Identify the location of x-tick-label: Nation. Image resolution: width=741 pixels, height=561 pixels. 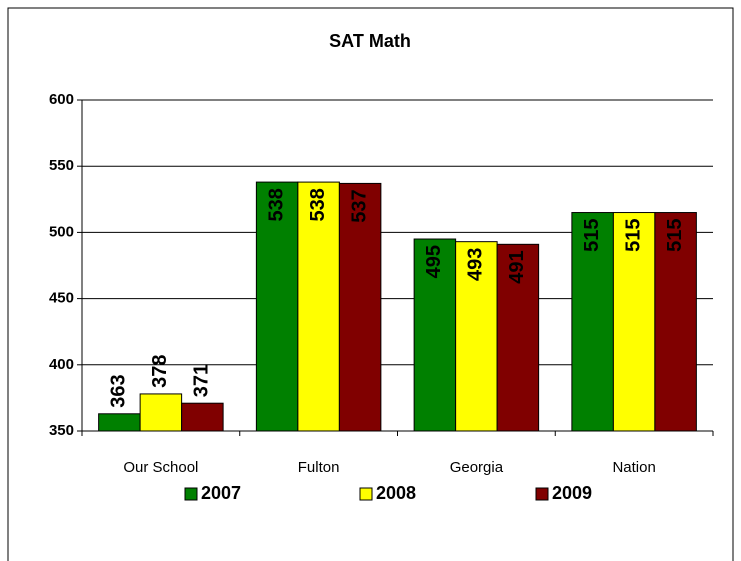
(633, 467).